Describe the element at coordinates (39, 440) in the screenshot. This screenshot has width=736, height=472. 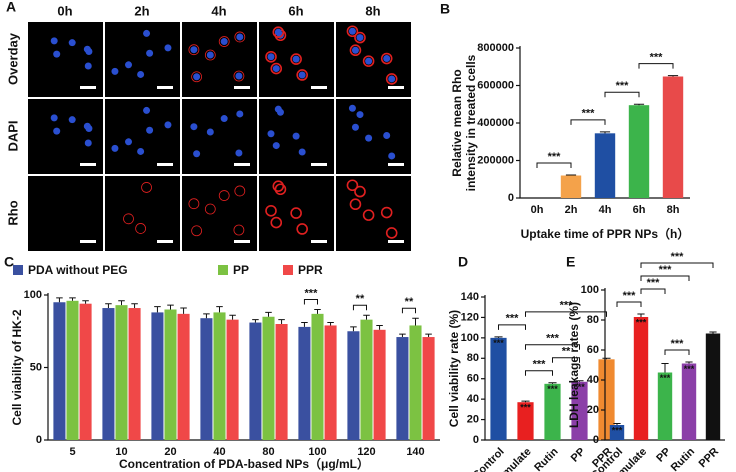
I see `y-tick-label: 0` at that location.